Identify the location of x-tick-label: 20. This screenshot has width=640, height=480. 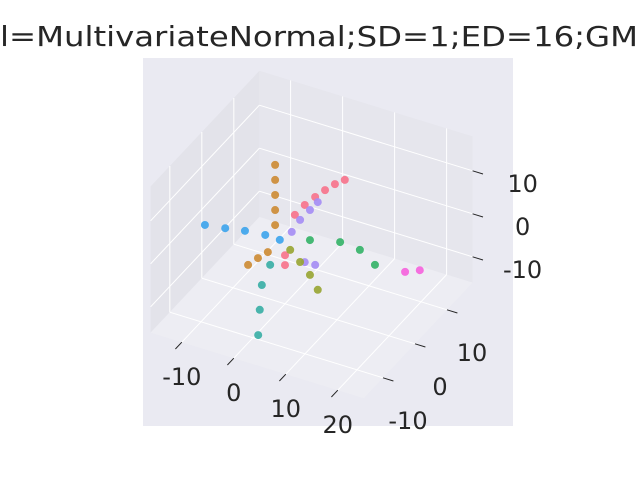
(338, 425).